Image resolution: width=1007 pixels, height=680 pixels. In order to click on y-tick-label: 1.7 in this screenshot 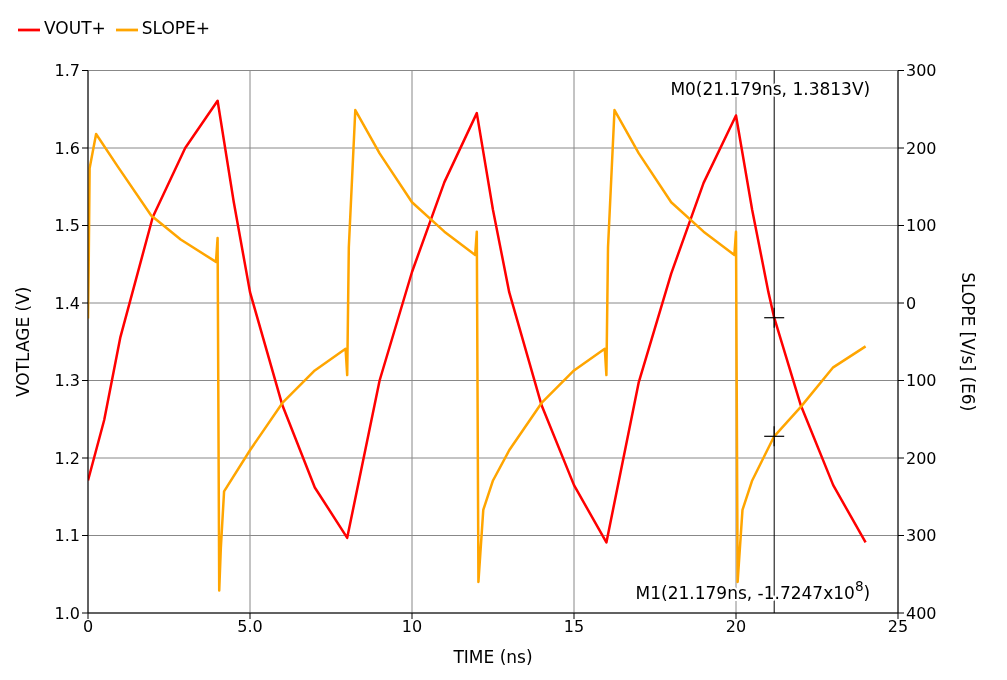, I will do `click(67, 71)`.